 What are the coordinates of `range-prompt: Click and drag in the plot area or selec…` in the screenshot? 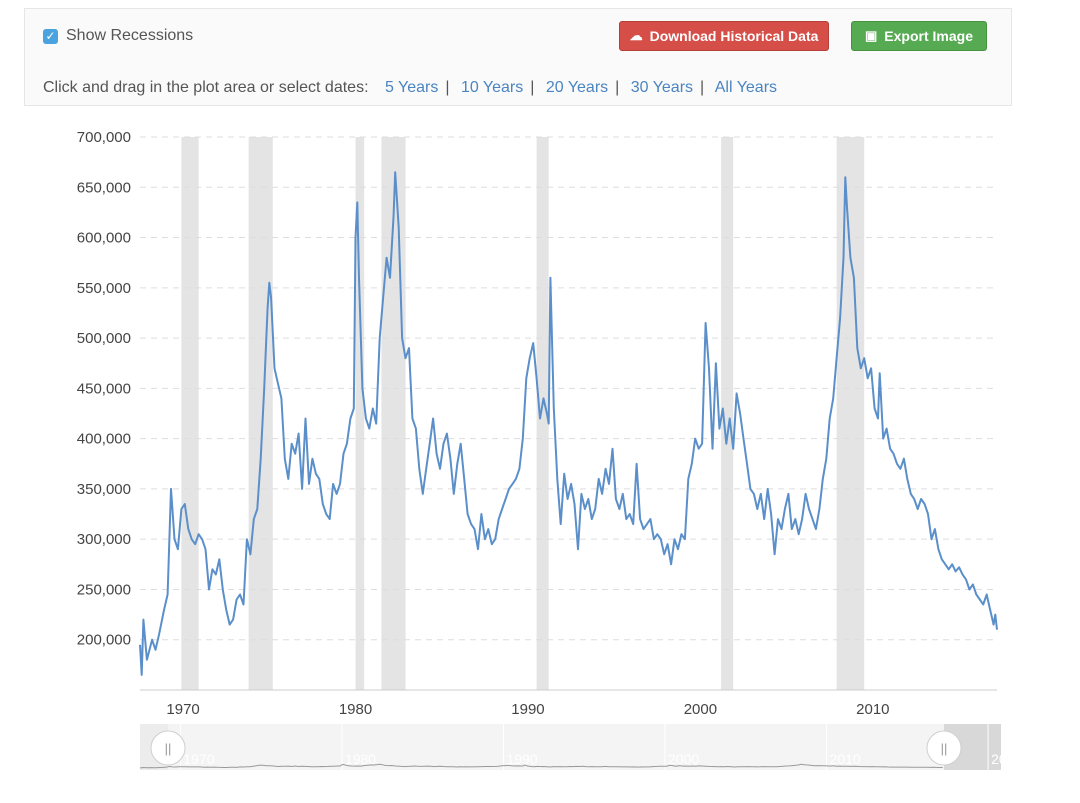 It's located at (206, 87).